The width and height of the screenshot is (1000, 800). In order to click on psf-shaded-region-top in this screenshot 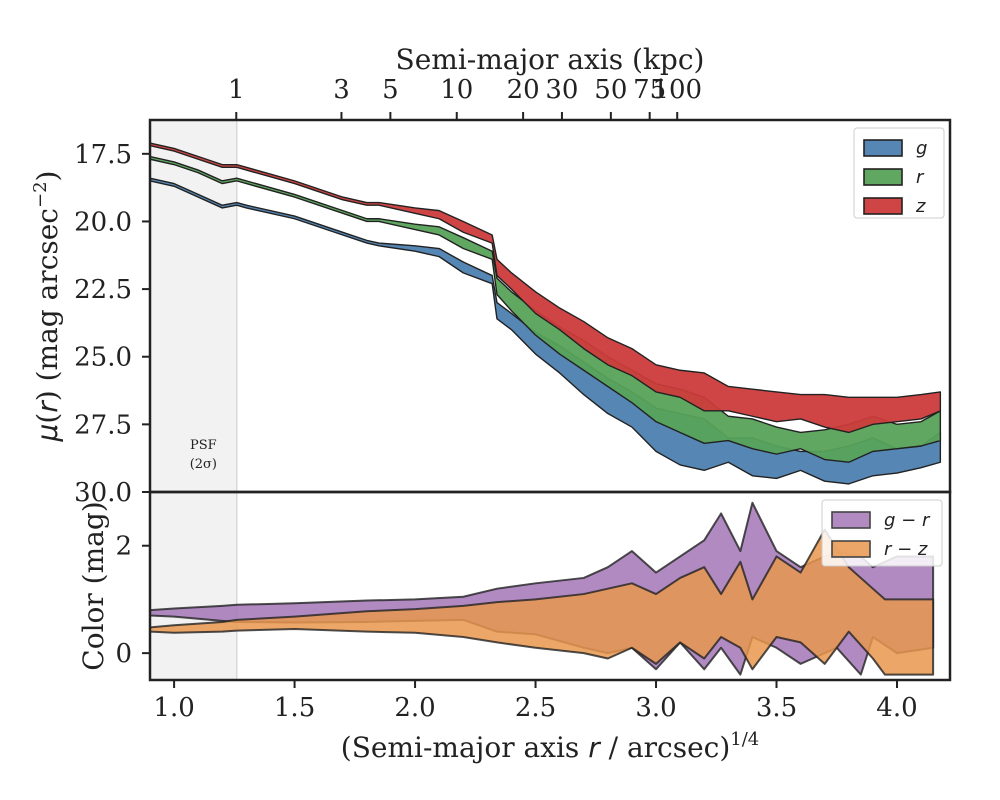, I will do `click(193, 306)`.